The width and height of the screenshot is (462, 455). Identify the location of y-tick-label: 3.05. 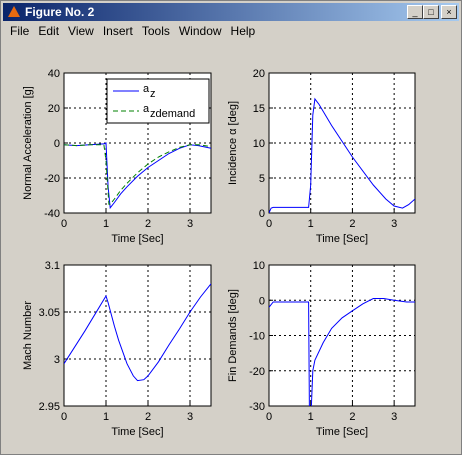
(49, 313).